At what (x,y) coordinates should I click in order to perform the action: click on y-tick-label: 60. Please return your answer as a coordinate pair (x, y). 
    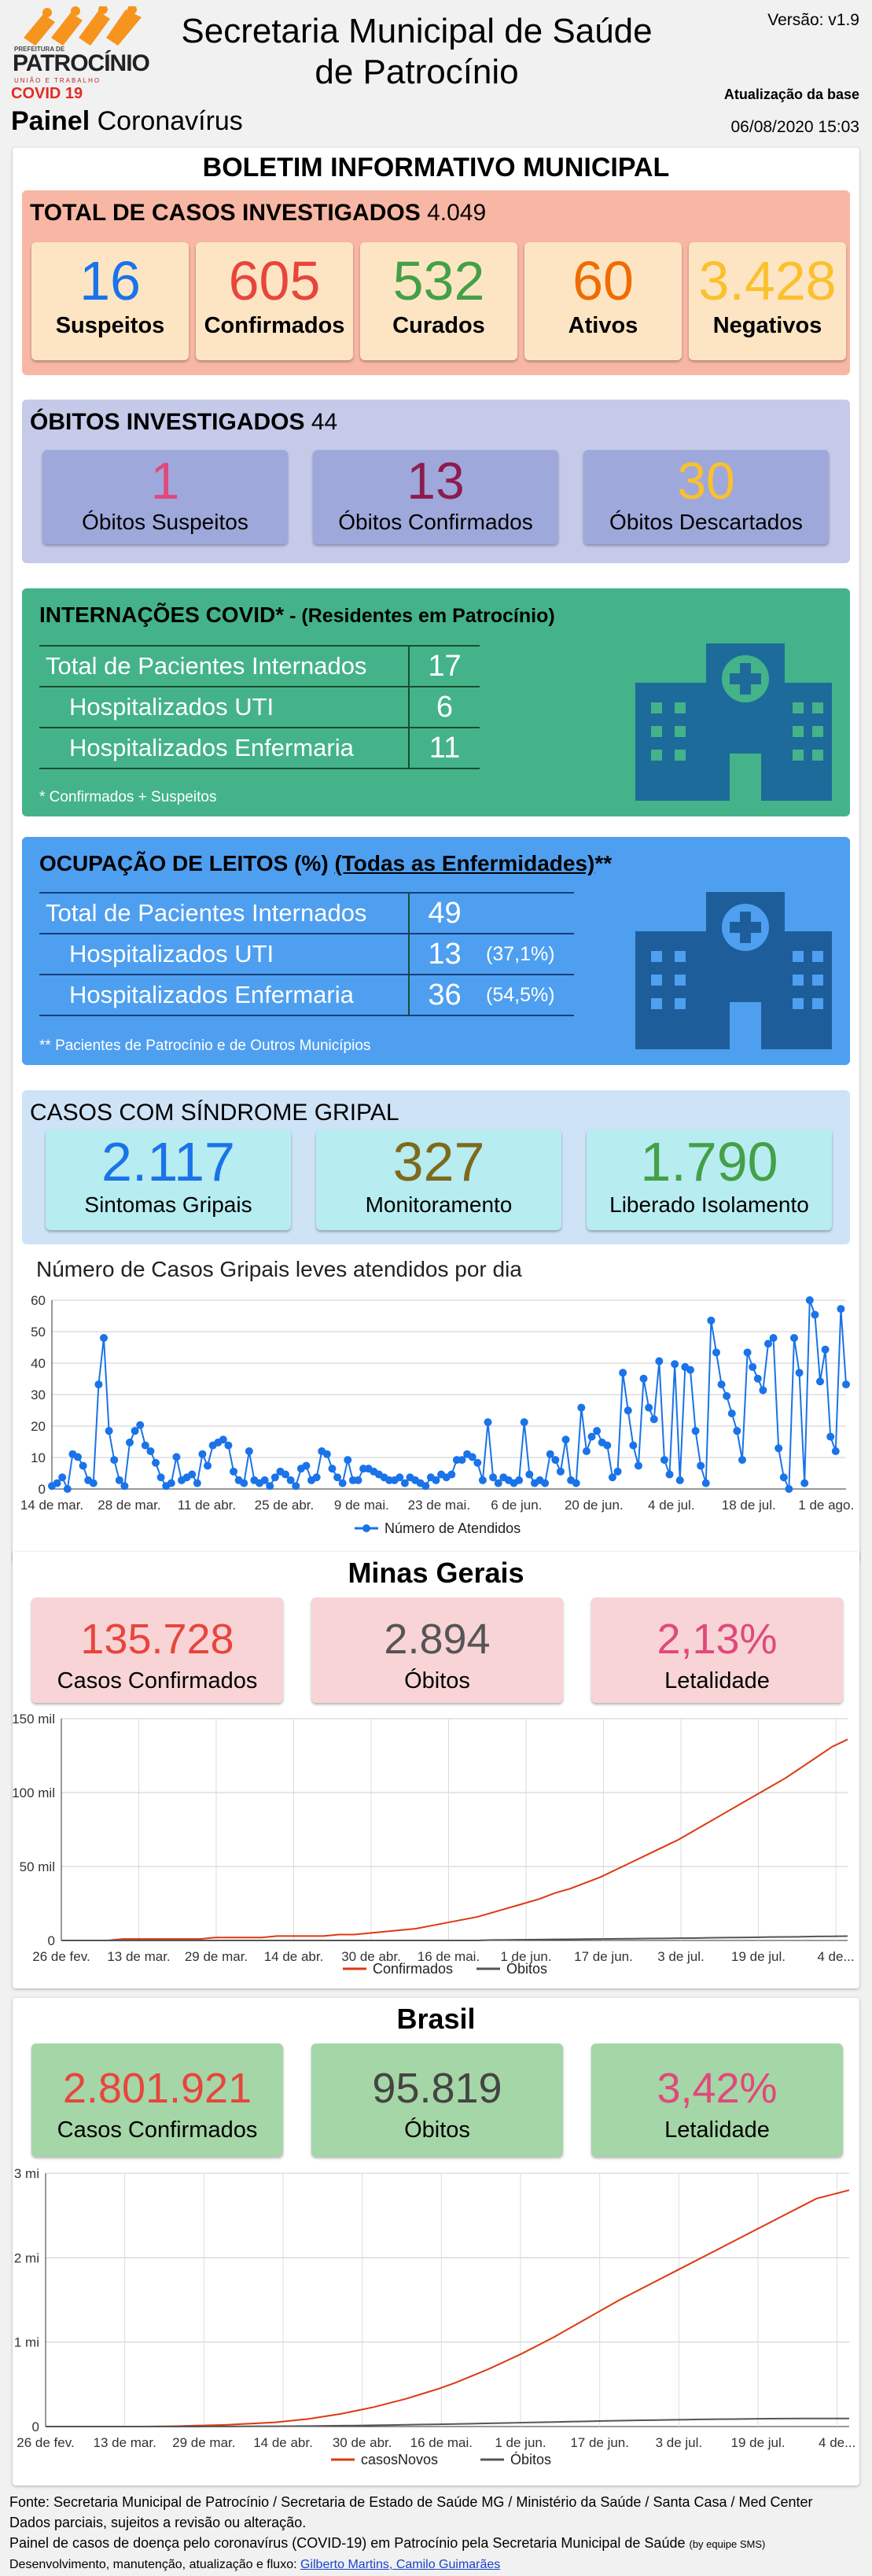
    Looking at the image, I should click on (38, 1300).